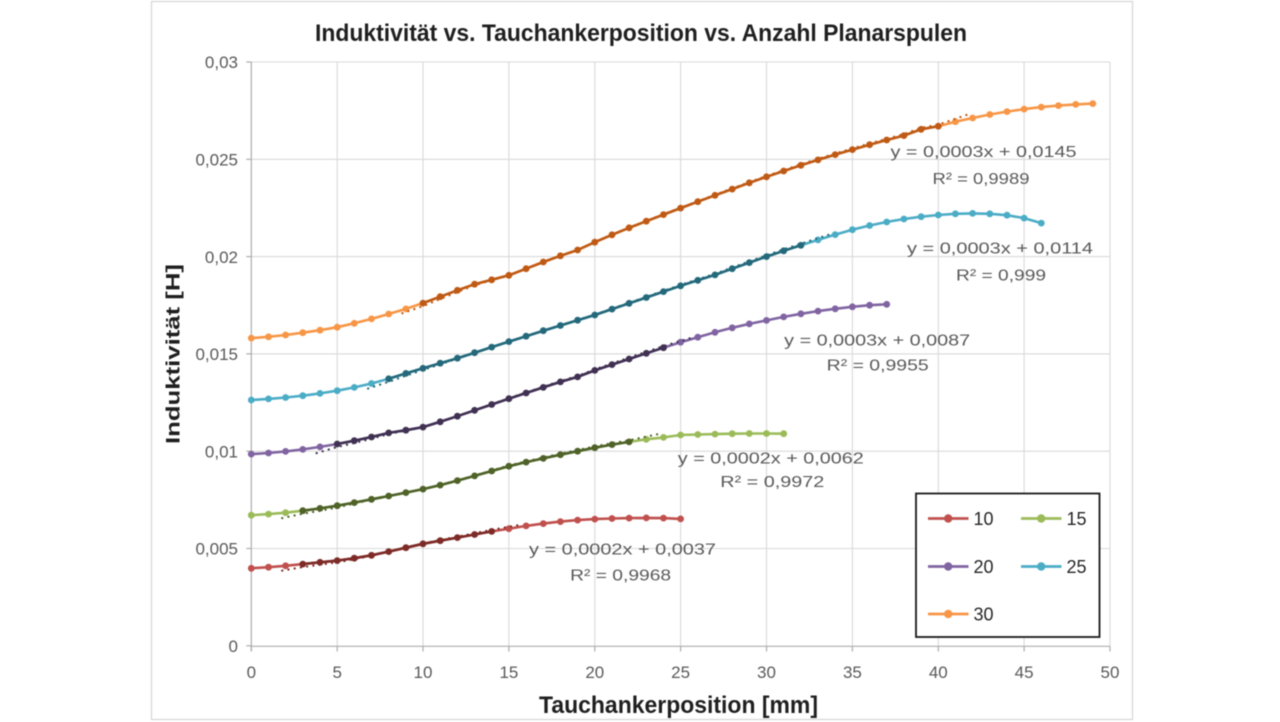 The height and width of the screenshot is (722, 1280). I want to click on svg-text: y = 0,0003x + 0,0087, so click(877, 340).